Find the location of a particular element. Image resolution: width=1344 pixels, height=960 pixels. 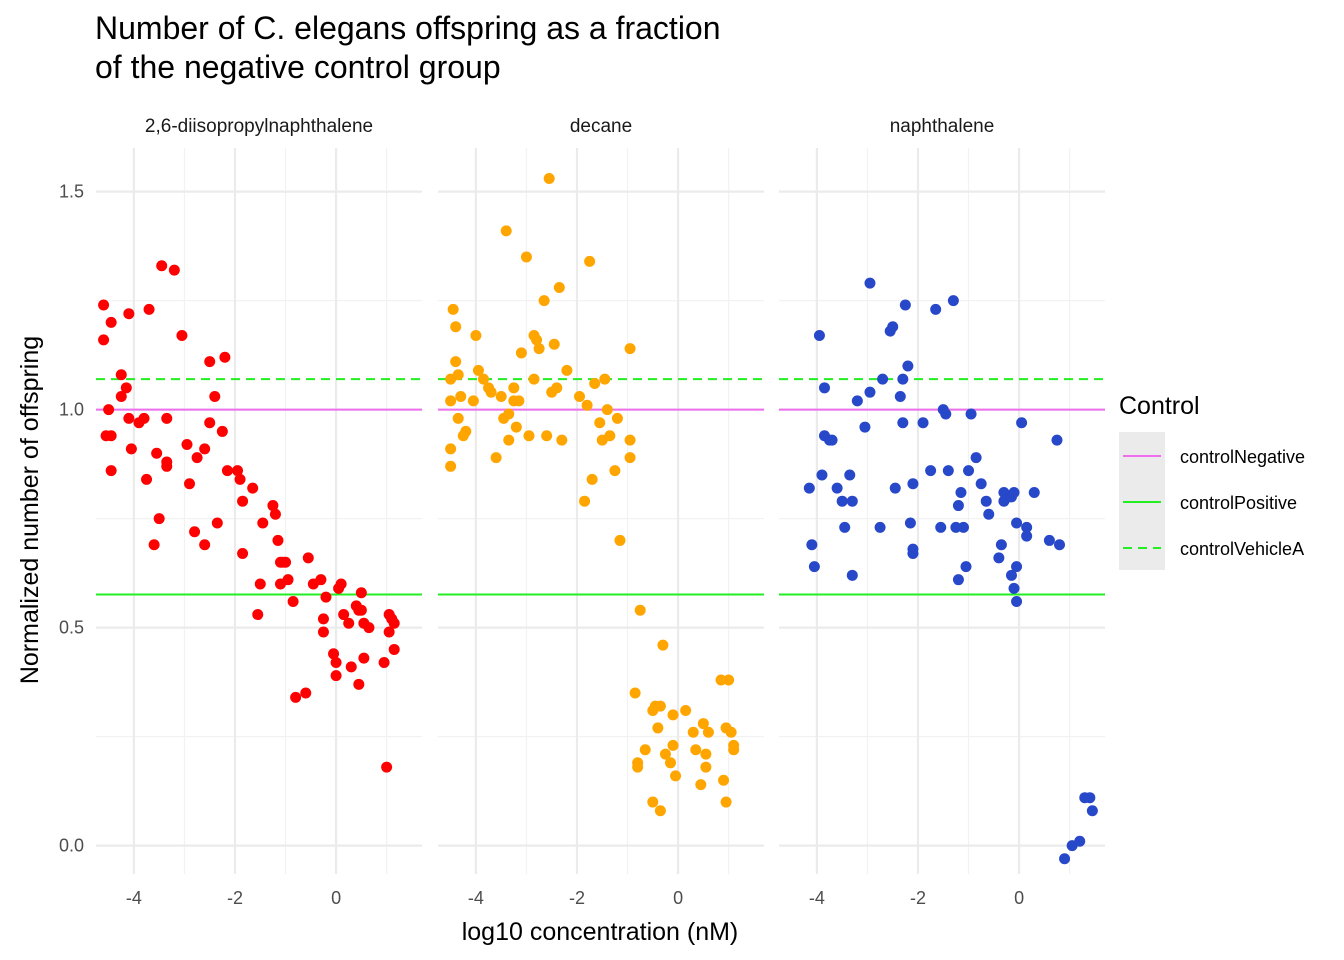

x-tick-label: -2 is located at coordinates (577, 898).